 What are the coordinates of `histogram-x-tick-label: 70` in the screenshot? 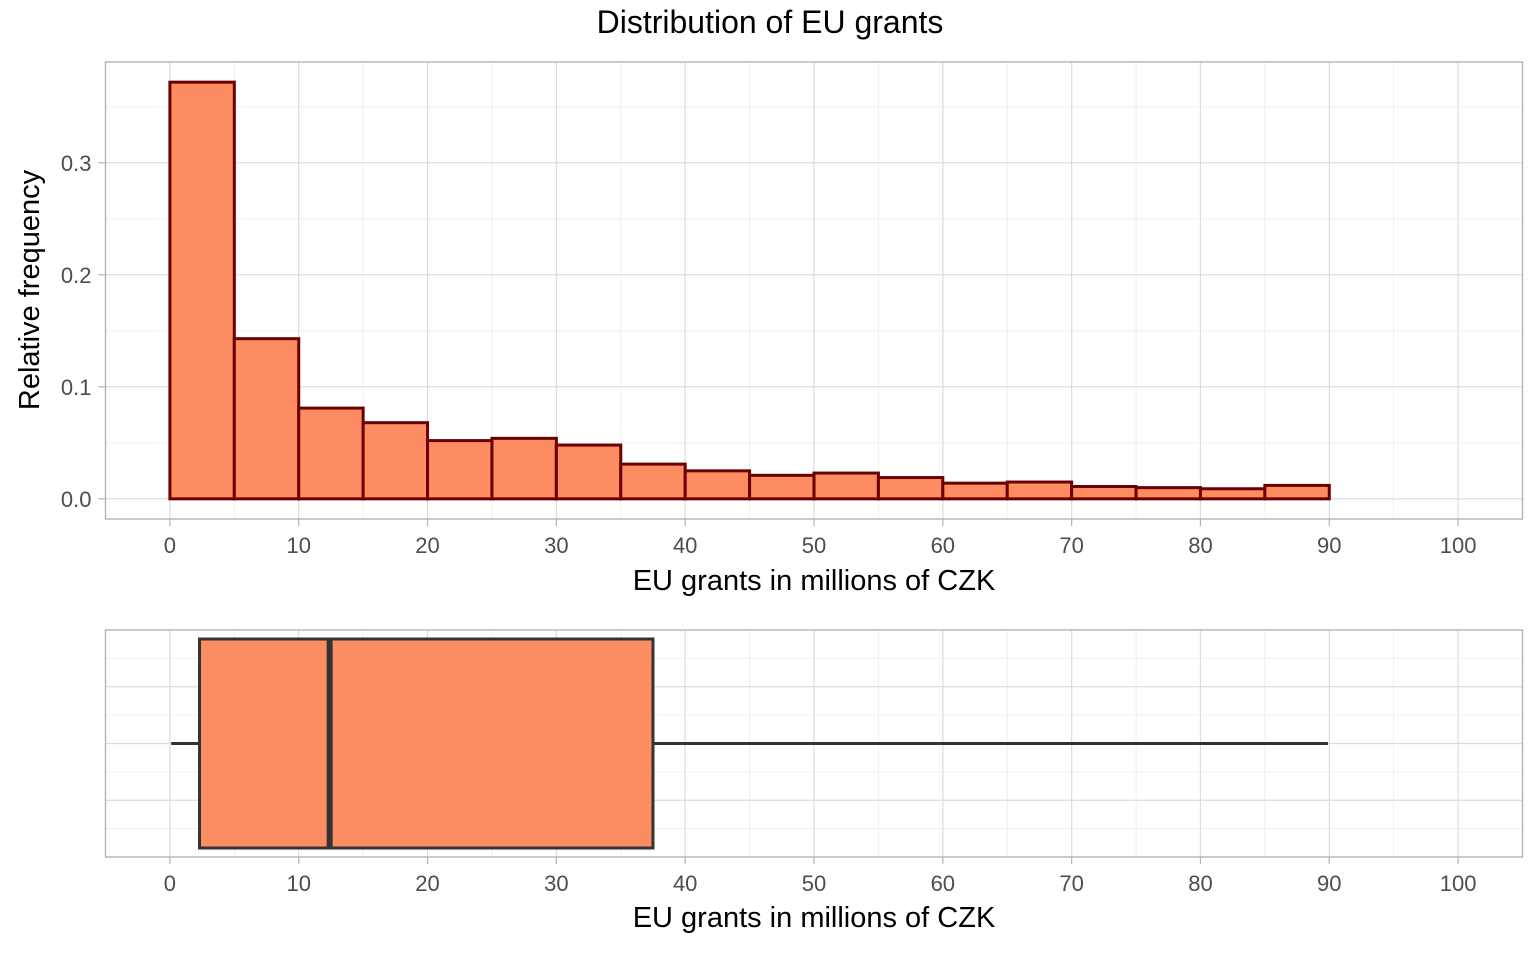 It's located at (1071, 545).